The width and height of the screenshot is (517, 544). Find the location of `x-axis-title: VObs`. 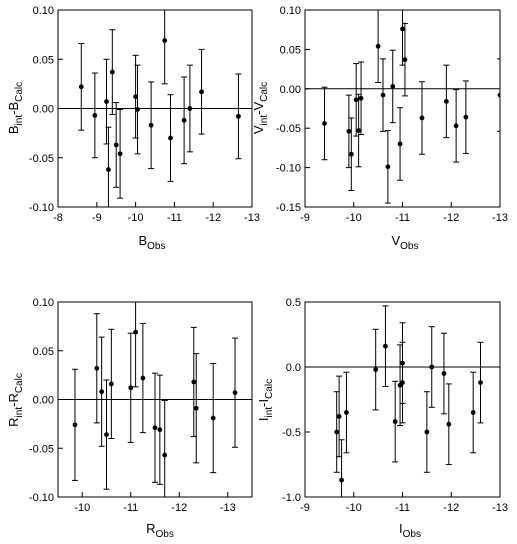

x-axis-title: VObs is located at coordinates (404, 242).